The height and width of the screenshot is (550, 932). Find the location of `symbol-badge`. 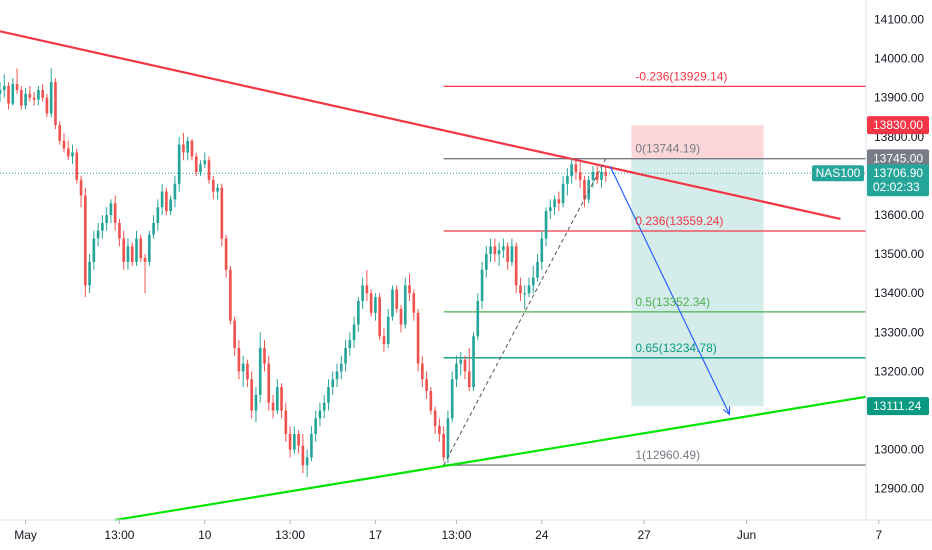

symbol-badge is located at coordinates (838, 173).